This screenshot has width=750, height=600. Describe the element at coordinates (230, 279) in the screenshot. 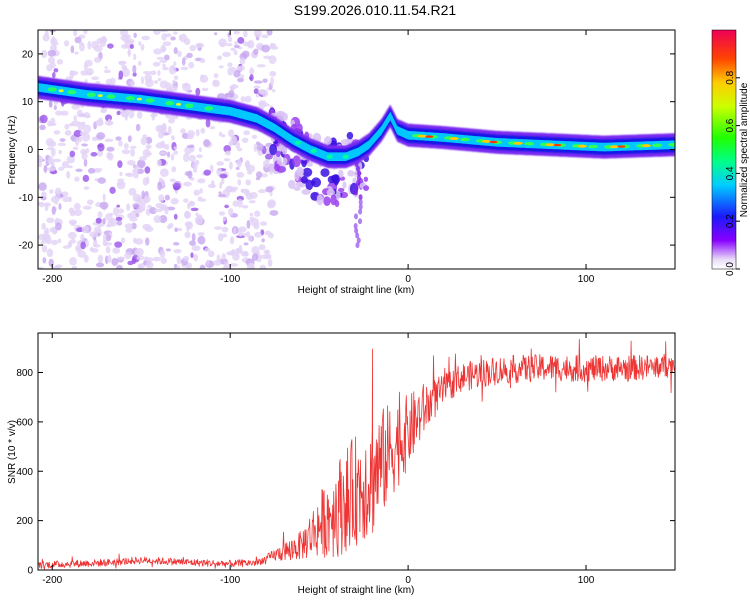

I see `spectrogram-x-tick-label: -100` at that location.